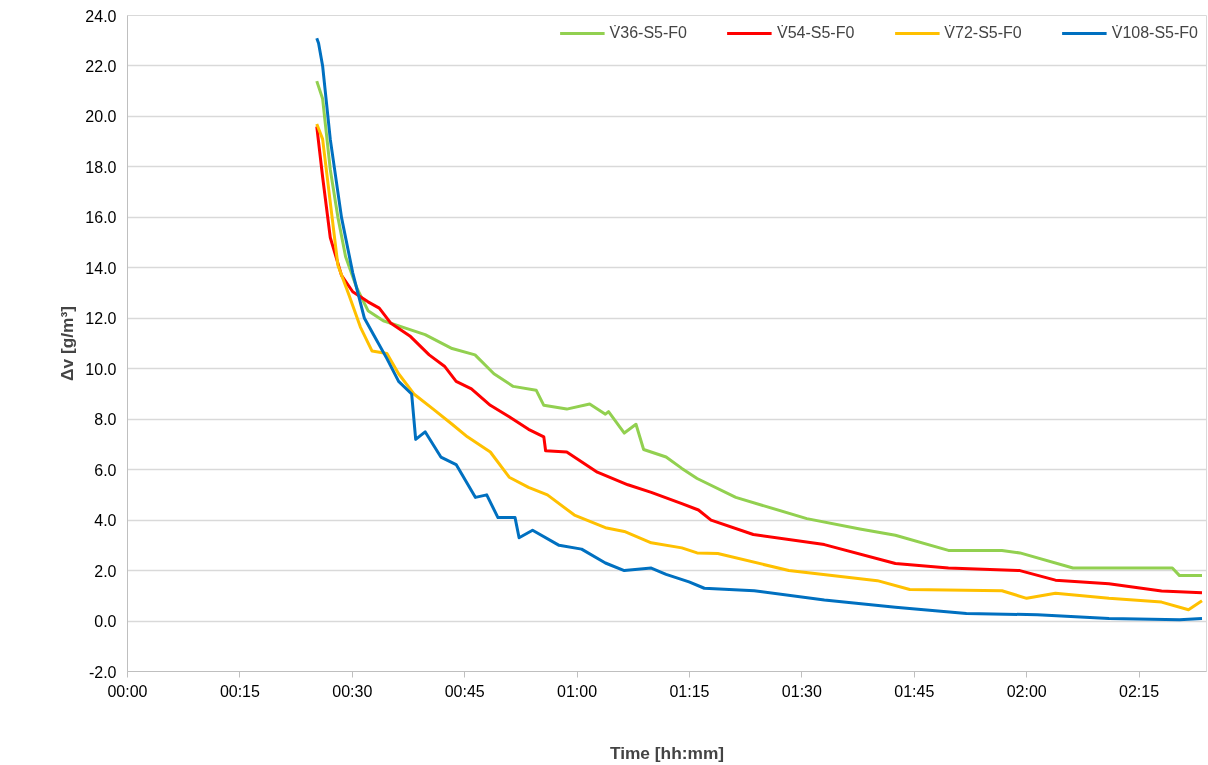  Describe the element at coordinates (67, 343) in the screenshot. I see `y-axis-title: Δv [g/m³]` at that location.